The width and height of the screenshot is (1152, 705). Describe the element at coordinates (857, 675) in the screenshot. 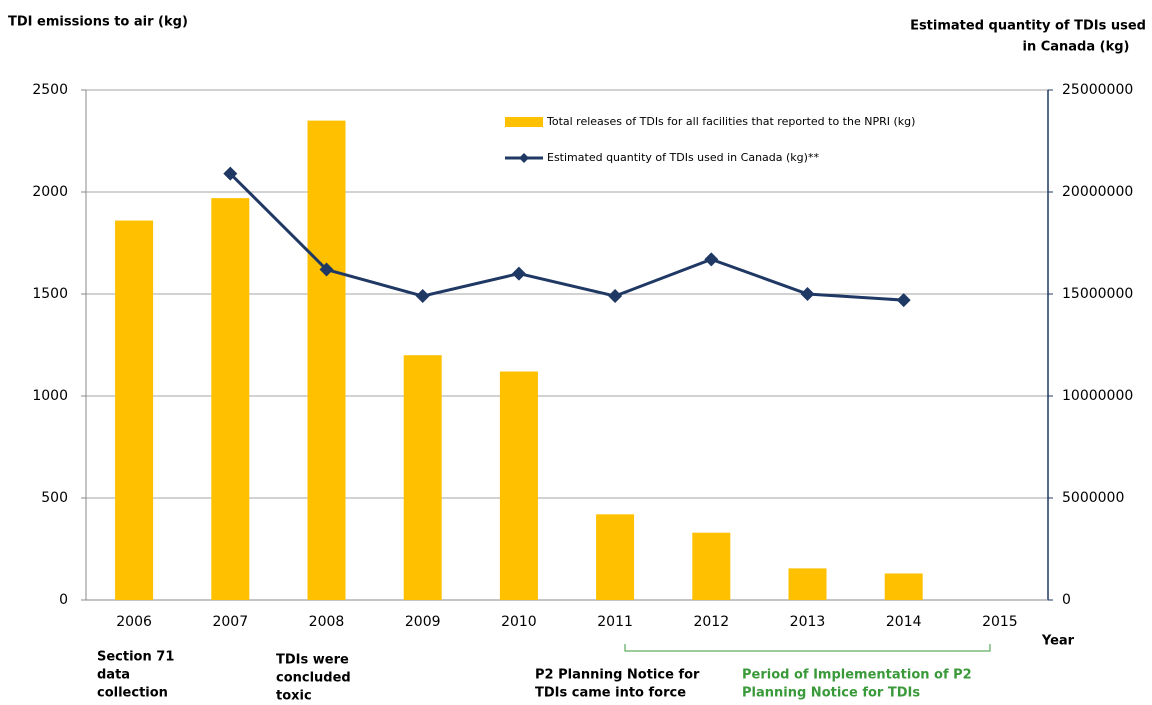

I see `annotation: Period of Implementation of P2` at that location.